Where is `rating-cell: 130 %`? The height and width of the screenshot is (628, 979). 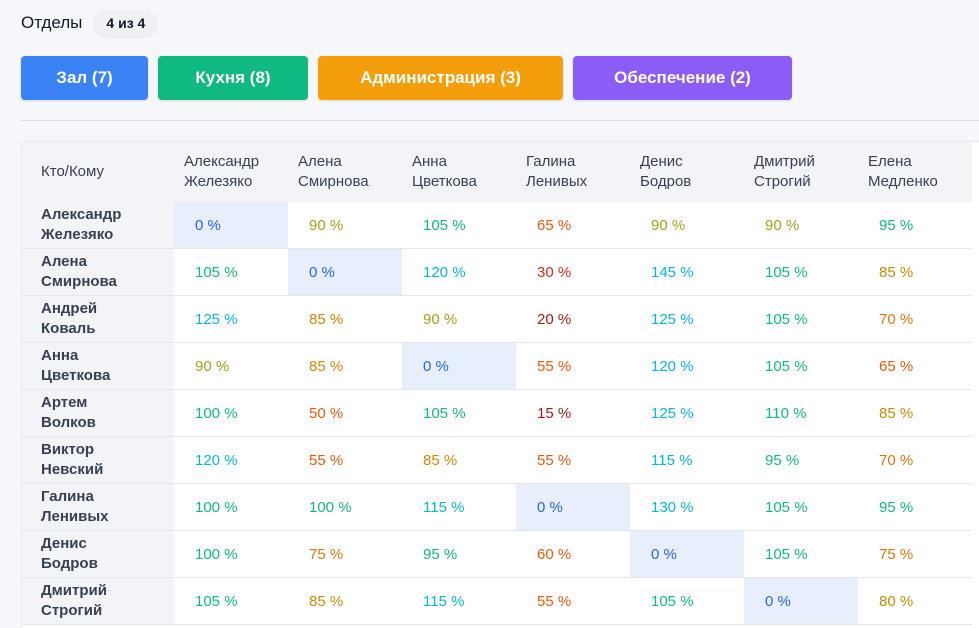
rating-cell: 130 % is located at coordinates (687, 507).